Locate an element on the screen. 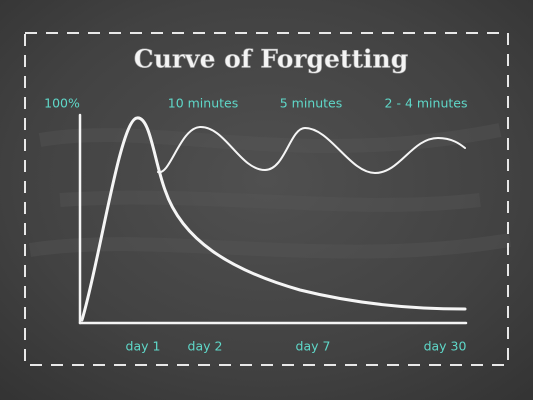 This screenshot has width=533, height=400. review-curve is located at coordinates (311, 149).